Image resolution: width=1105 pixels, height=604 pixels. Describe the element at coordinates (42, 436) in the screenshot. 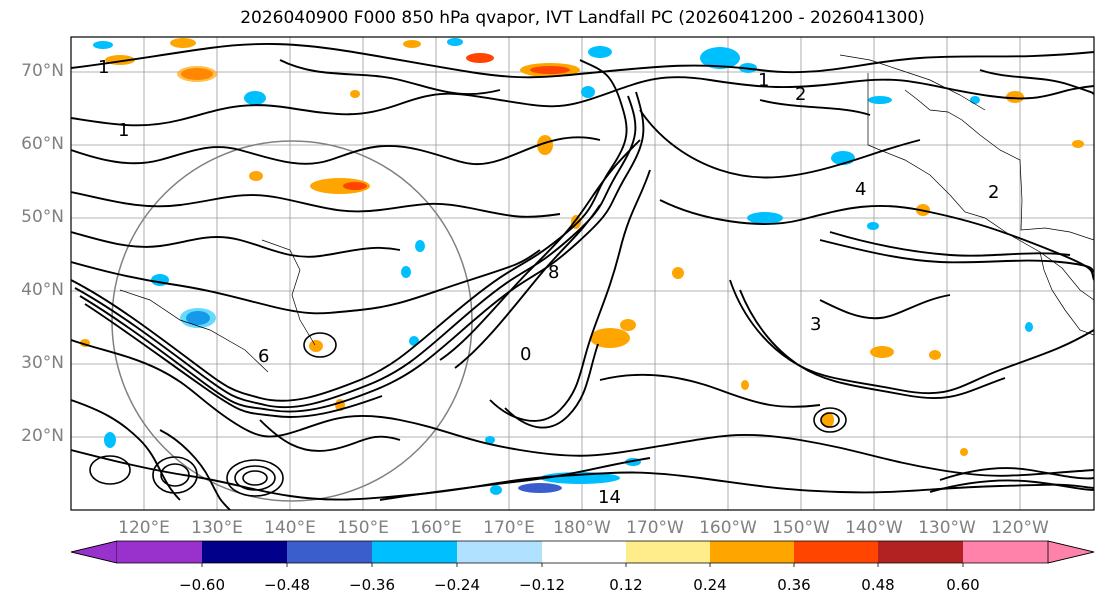

I see `lat-label-20n: 20°N` at that location.